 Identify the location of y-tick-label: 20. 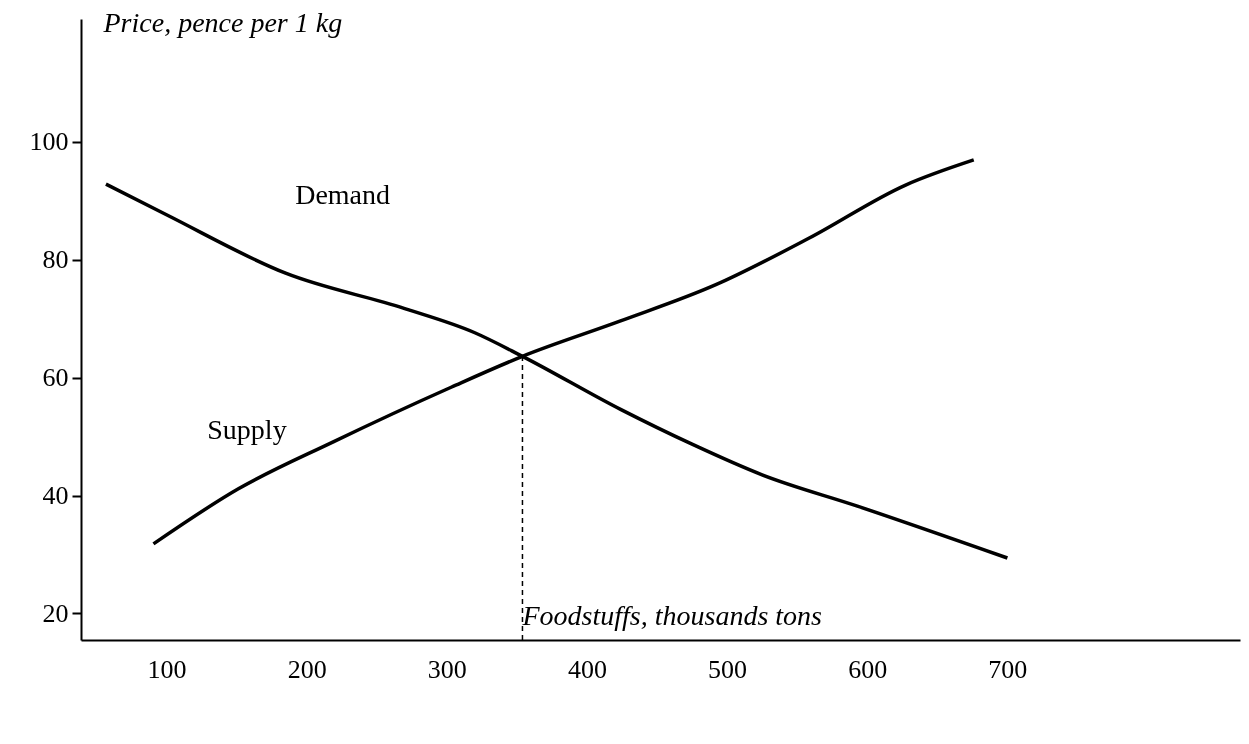
(55, 613).